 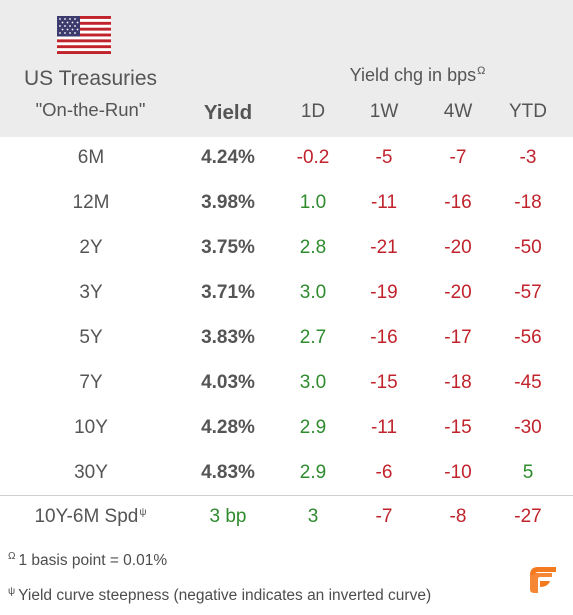 What do you see at coordinates (84, 35) in the screenshot?
I see `us-flag-icon` at bounding box center [84, 35].